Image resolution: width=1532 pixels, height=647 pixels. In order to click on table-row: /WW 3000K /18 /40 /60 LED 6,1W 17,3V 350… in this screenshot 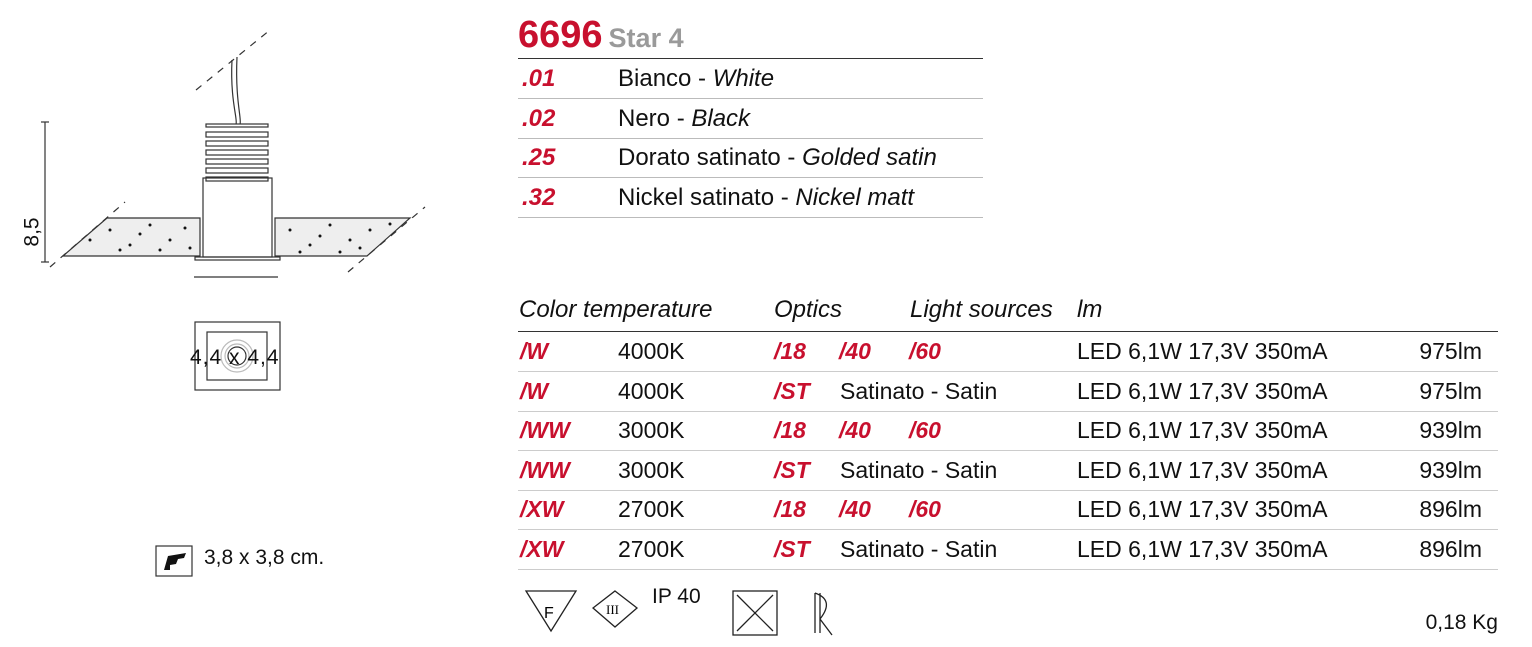, I will do `click(1008, 431)`.